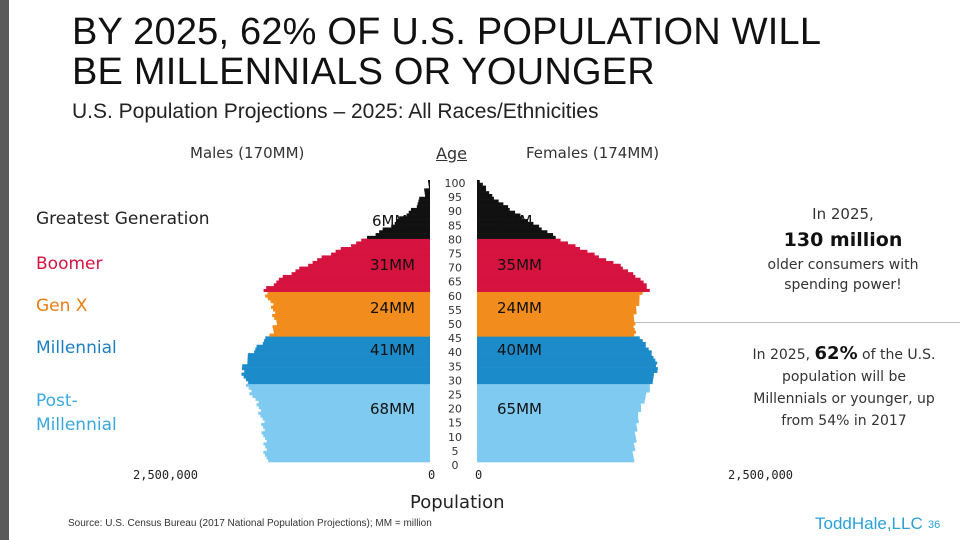 The width and height of the screenshot is (960, 540). What do you see at coordinates (432, 475) in the screenshot?
I see `x-axis-left-zero: 0` at bounding box center [432, 475].